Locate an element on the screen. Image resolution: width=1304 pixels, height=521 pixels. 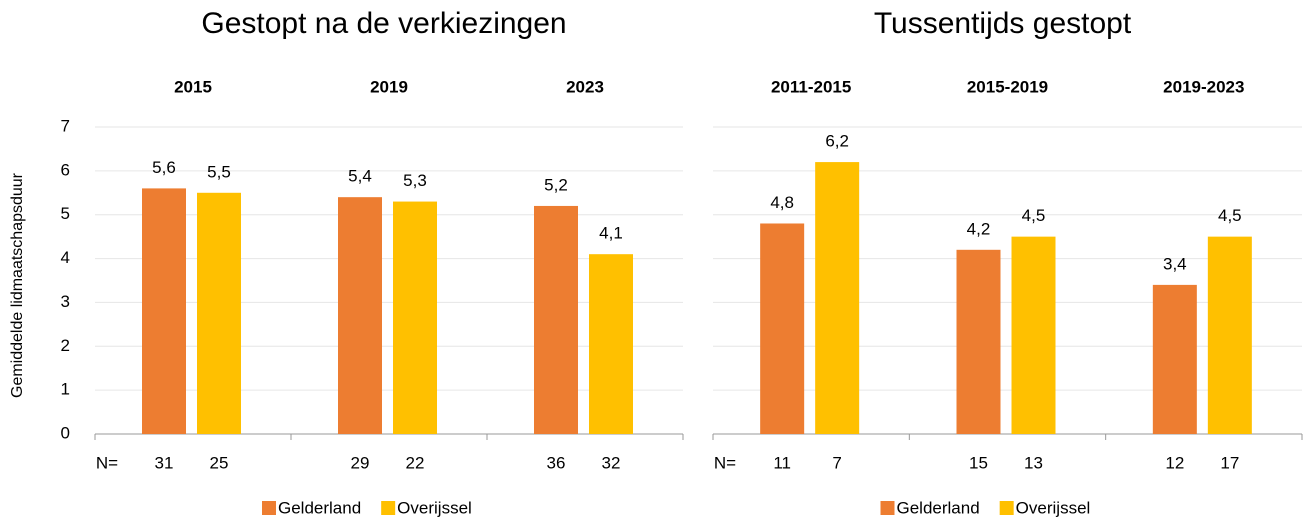
n-value: 36 is located at coordinates (556, 462).